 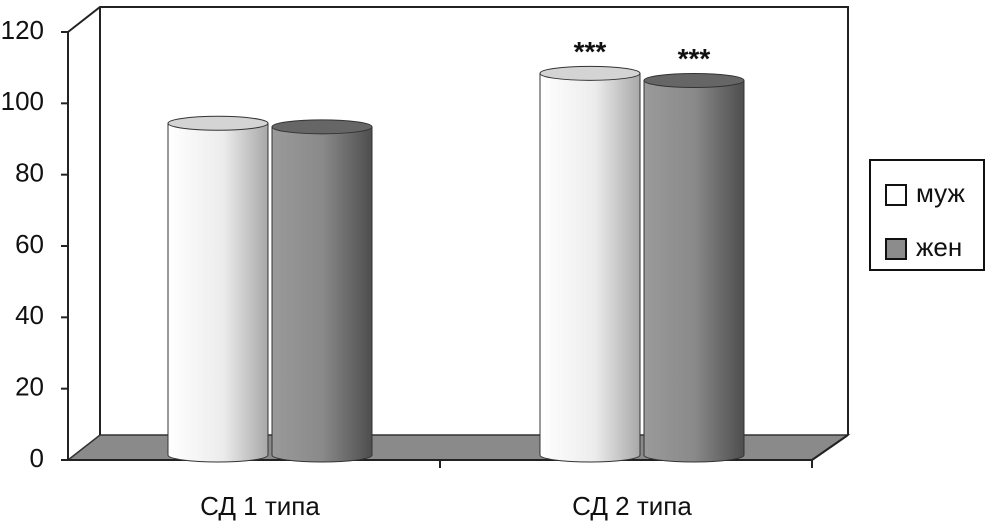 What do you see at coordinates (632, 506) in the screenshot?
I see `x-tick-label: СД 2 типа` at bounding box center [632, 506].